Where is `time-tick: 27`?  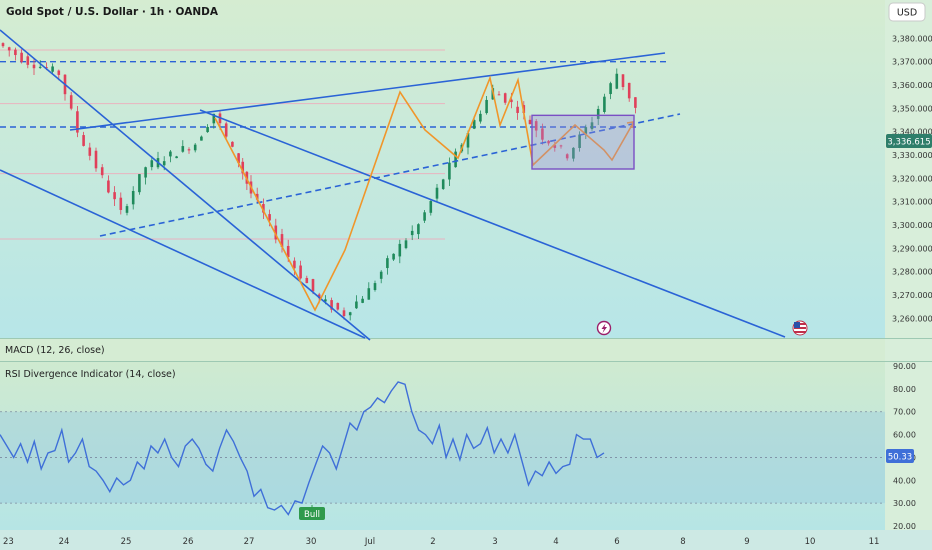
time-tick: 27 is located at coordinates (249, 542).